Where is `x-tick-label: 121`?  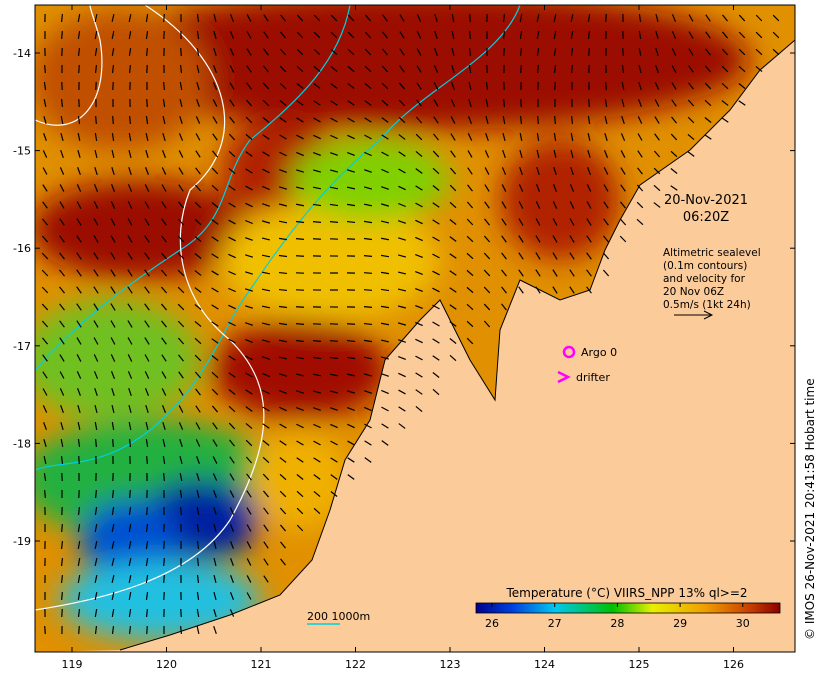
x-tick-label: 121 is located at coordinates (261, 664).